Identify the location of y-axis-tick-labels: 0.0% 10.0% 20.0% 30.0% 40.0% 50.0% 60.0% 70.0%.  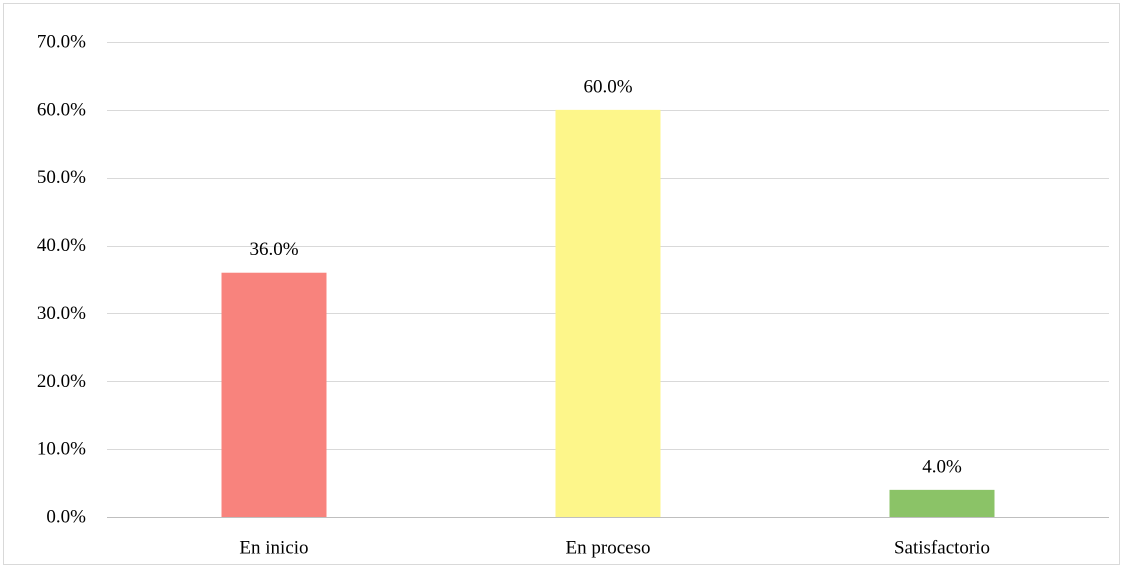
(61, 280).